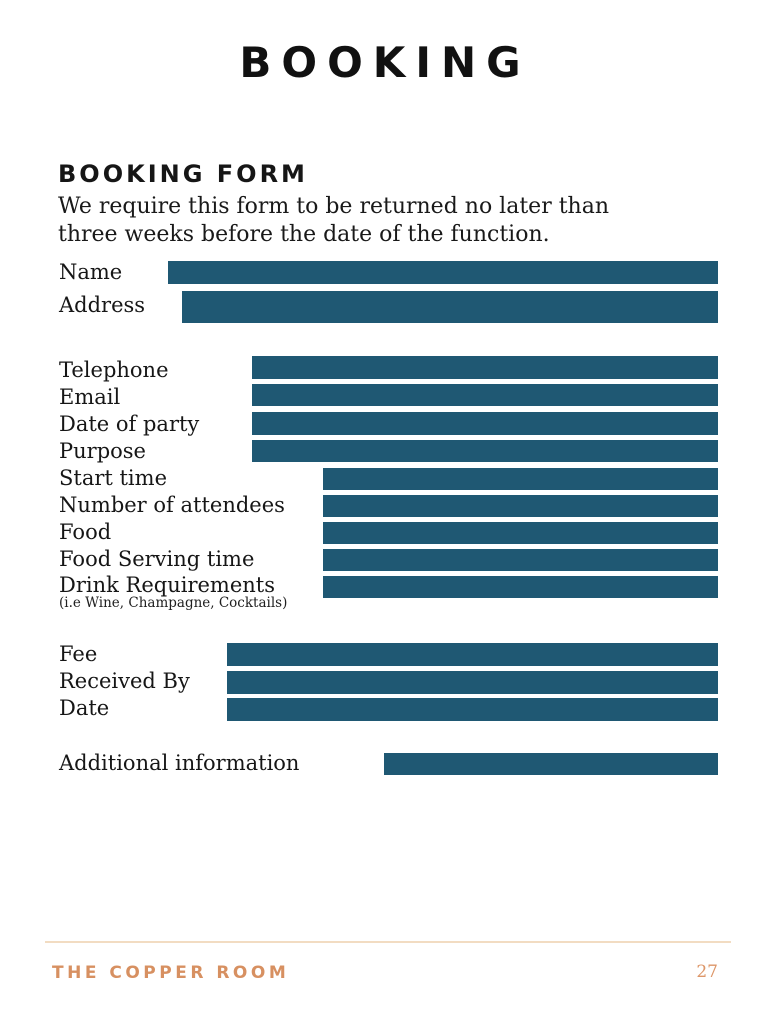 This screenshot has width=770, height=1024. I want to click on field-label-email: Email, so click(90, 397).